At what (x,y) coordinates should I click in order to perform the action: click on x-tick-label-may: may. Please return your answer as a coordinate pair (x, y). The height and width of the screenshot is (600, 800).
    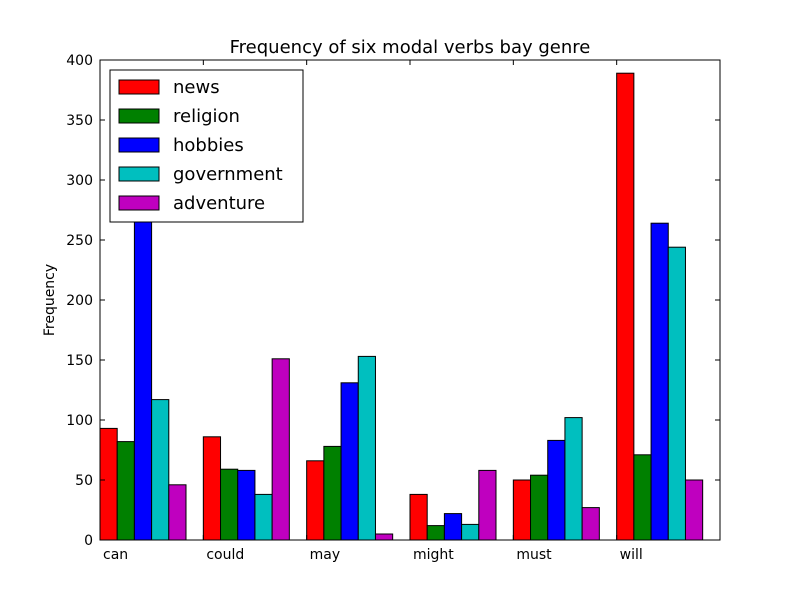
    Looking at the image, I should click on (325, 555).